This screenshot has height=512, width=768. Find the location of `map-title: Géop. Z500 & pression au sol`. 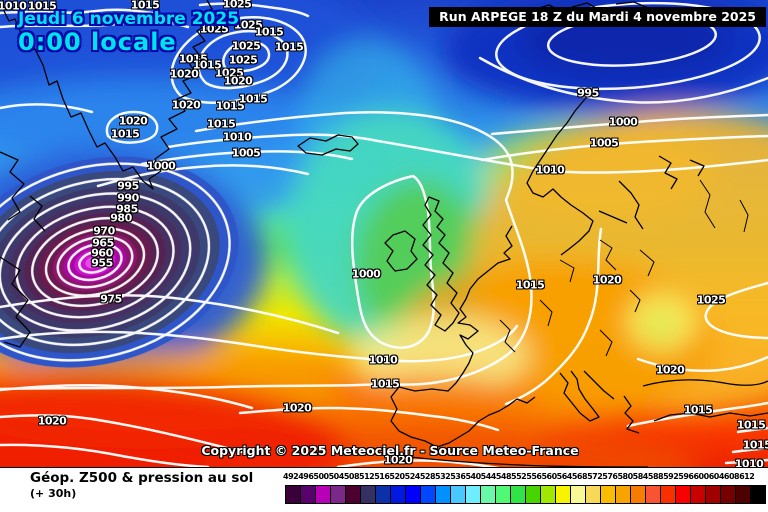

map-title: Géop. Z500 & pression au sol is located at coordinates (142, 478).